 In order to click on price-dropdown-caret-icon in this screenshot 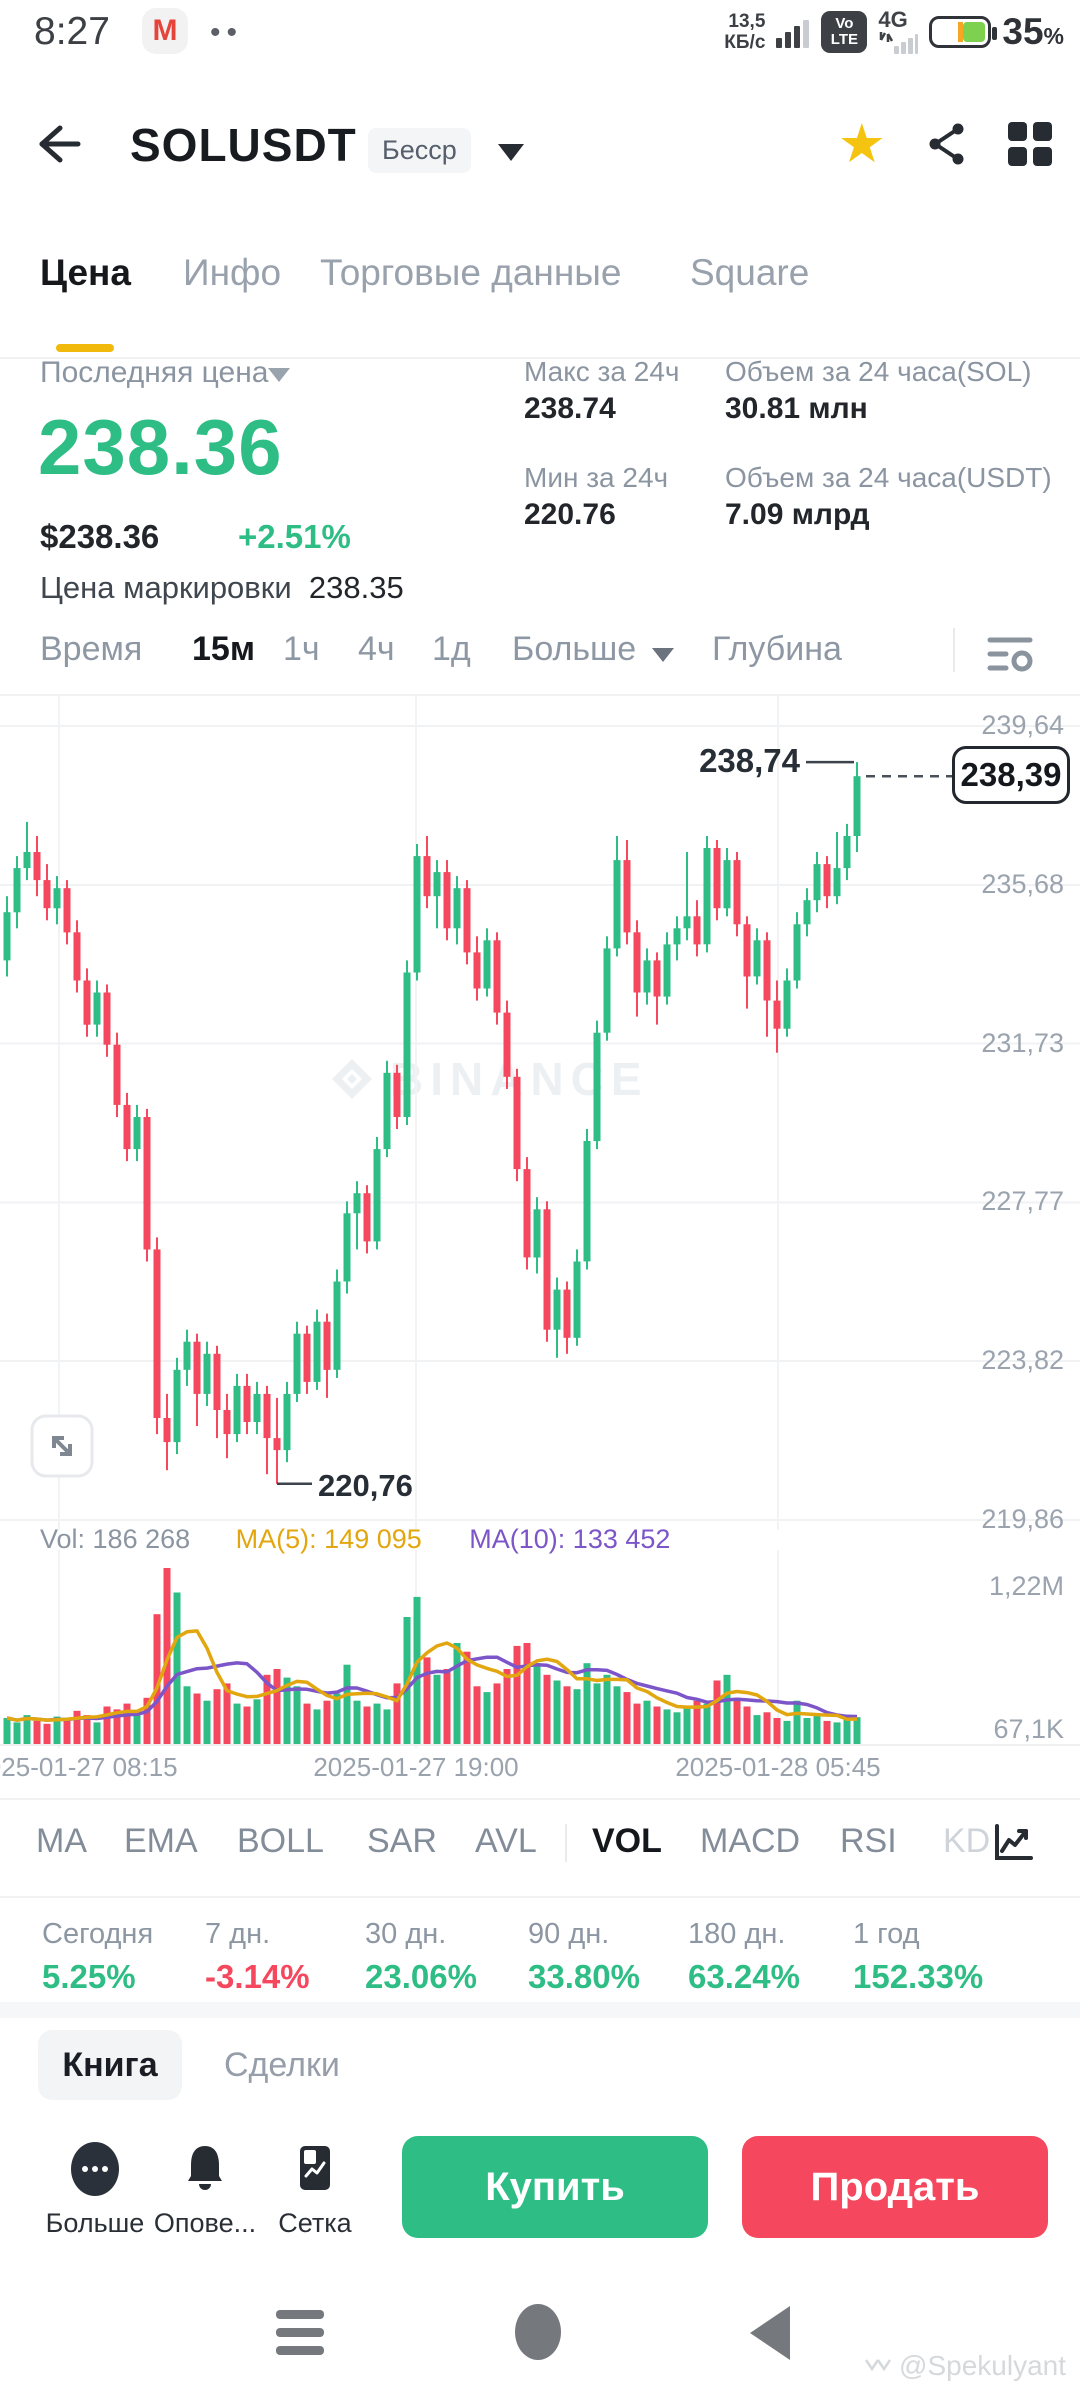, I will do `click(279, 375)`.